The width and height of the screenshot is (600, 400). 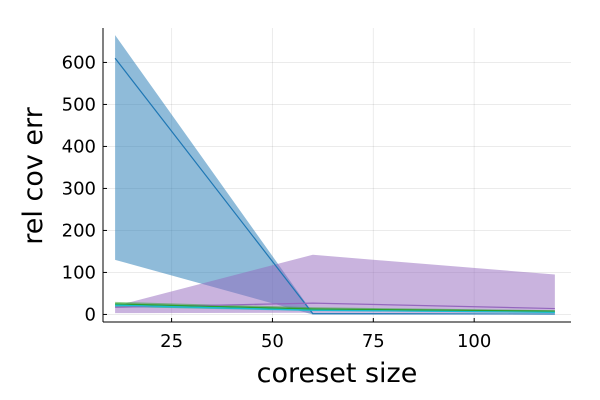 What do you see at coordinates (90, 314) in the screenshot?
I see `y-tick-label: 0` at bounding box center [90, 314].